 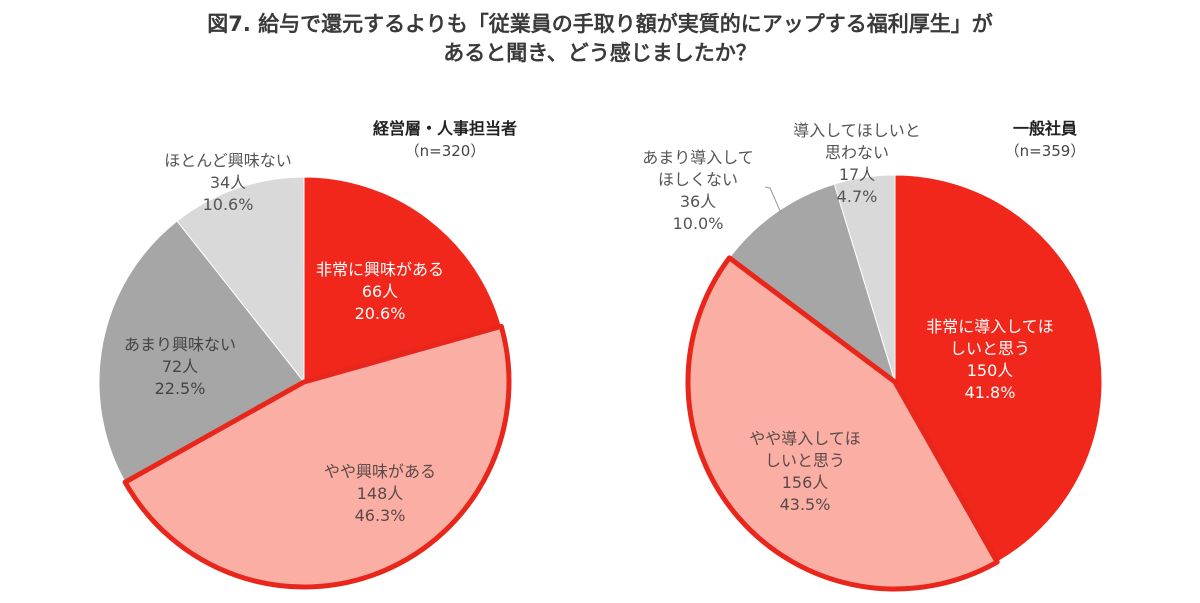 I want to click on slice-count: 36人, so click(x=698, y=201).